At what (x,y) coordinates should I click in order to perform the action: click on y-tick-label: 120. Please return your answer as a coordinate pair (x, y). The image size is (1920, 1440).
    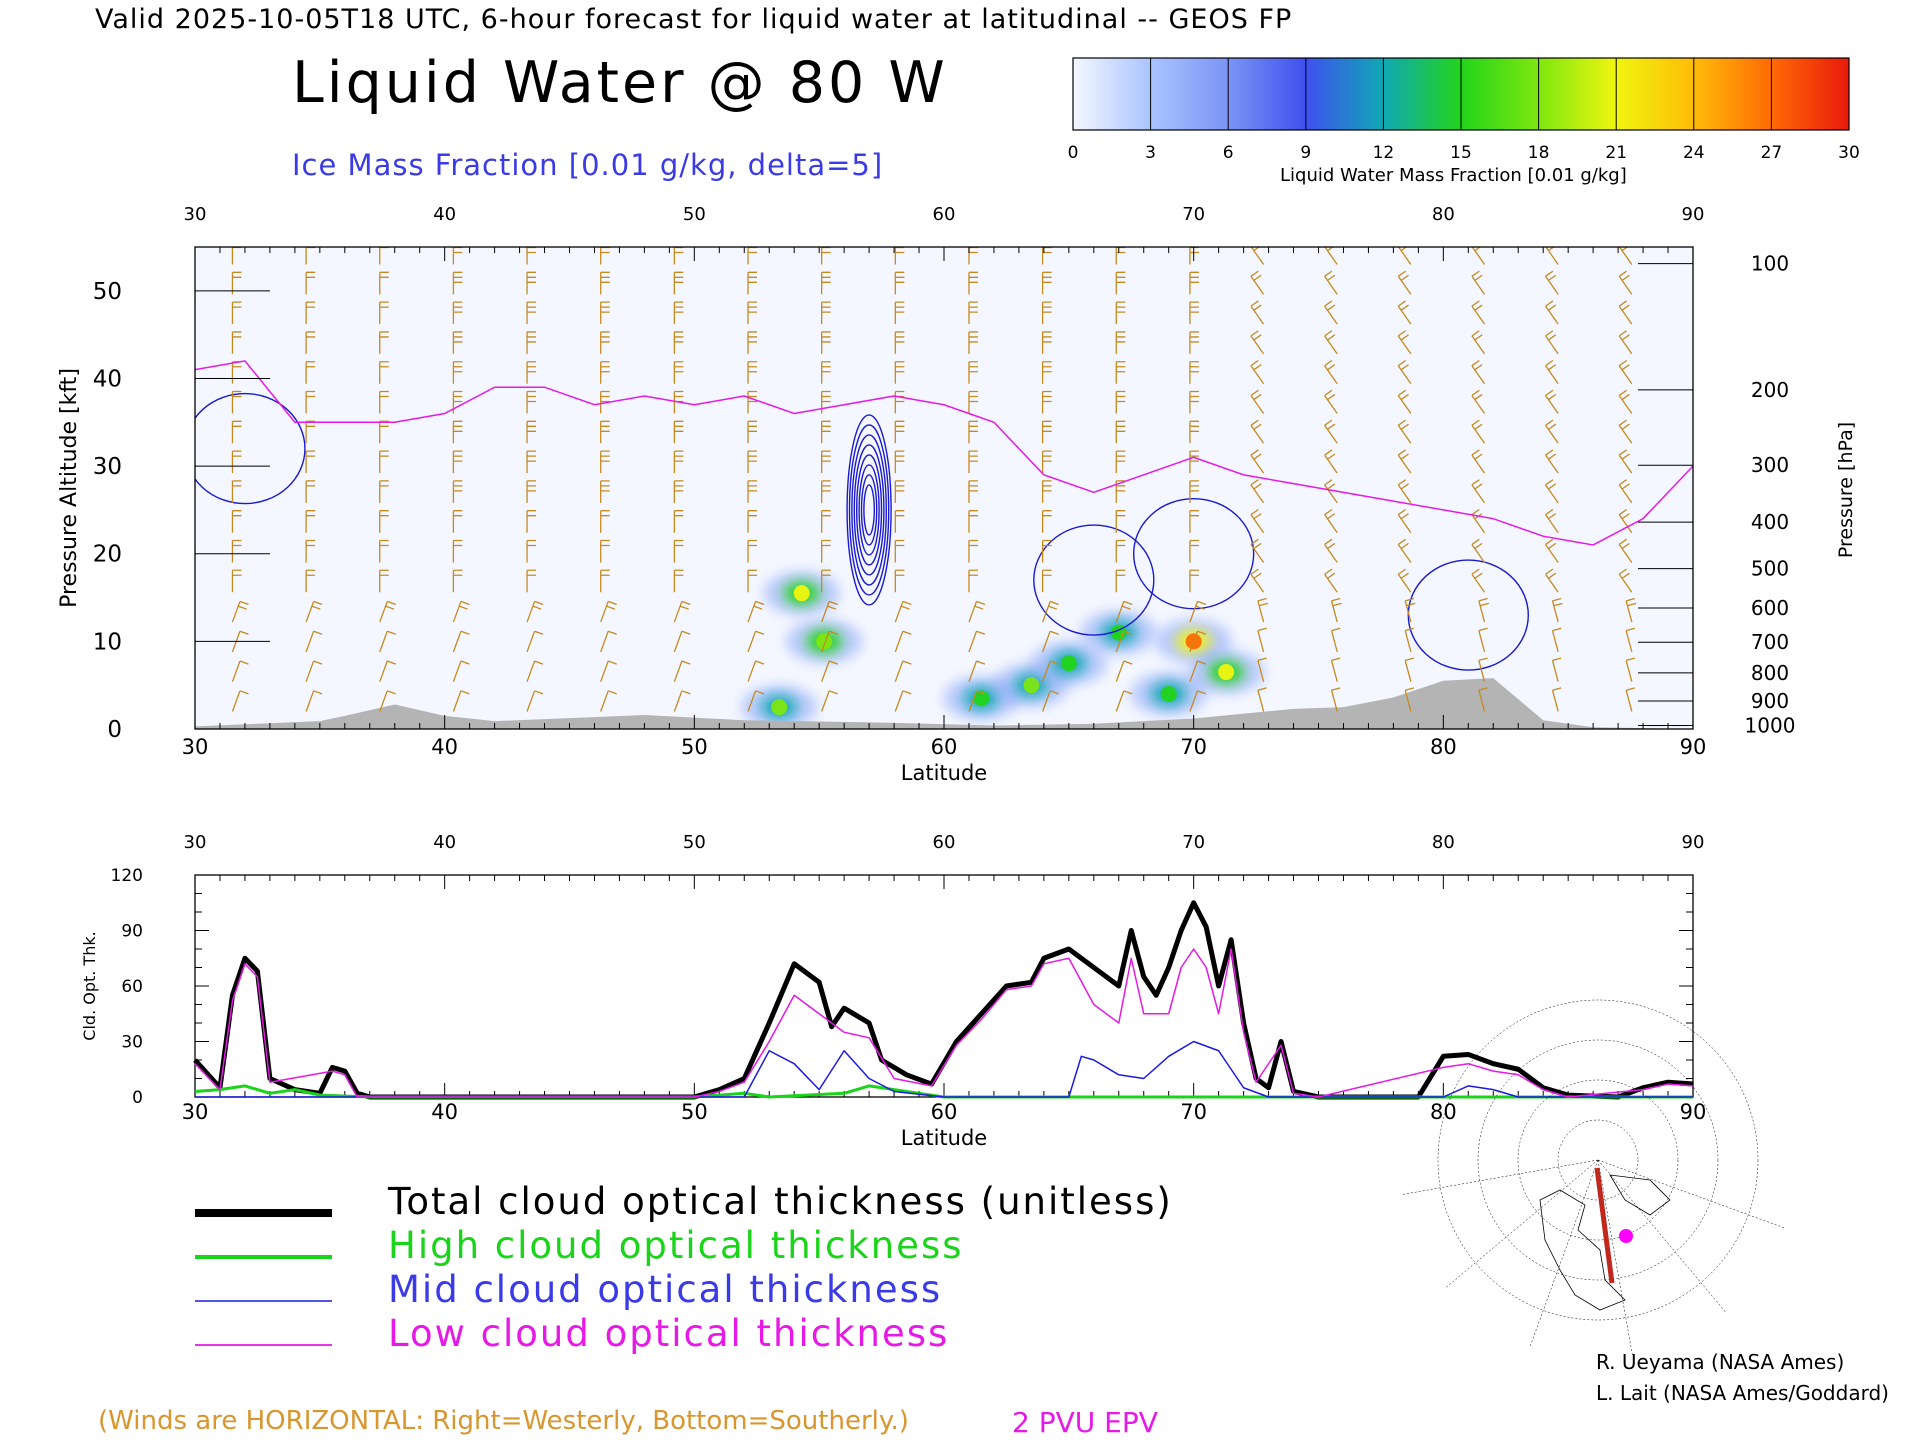
    Looking at the image, I should click on (127, 876).